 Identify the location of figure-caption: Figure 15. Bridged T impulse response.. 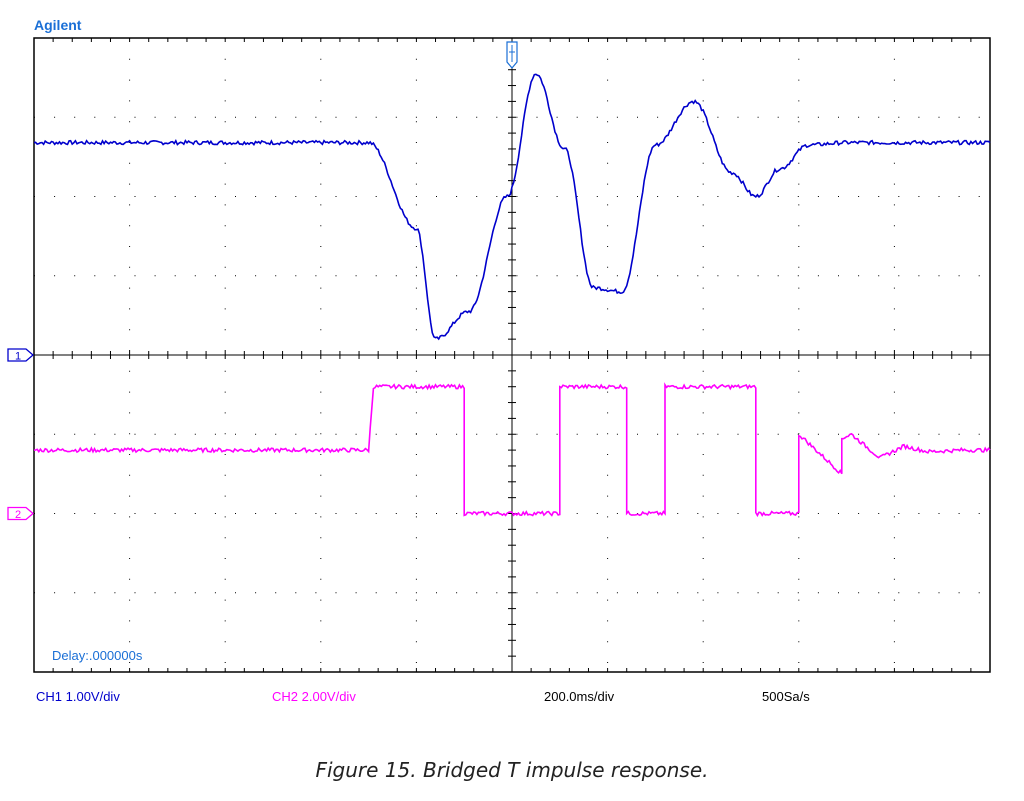
(512, 770).